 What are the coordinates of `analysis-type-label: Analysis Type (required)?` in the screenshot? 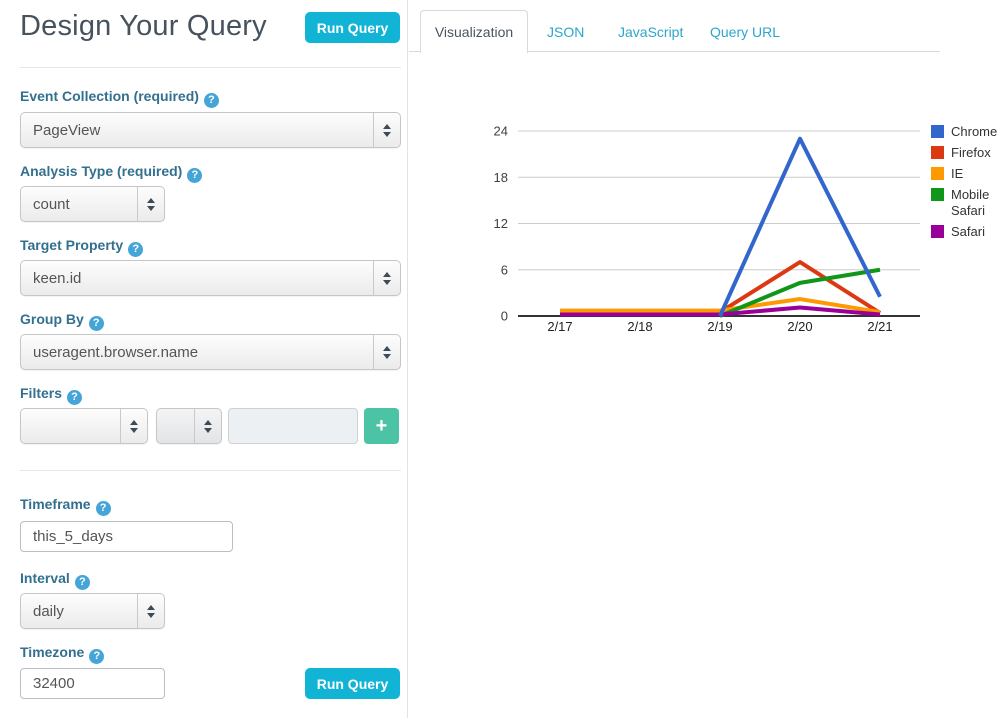 It's located at (111, 173).